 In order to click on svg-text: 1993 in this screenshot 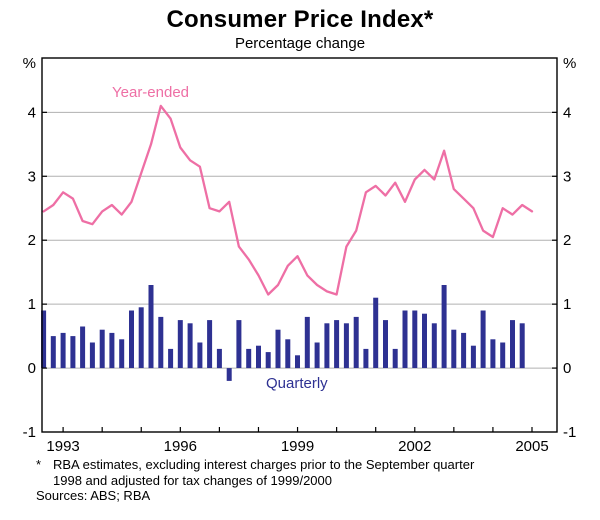, I will do `click(62, 446)`.